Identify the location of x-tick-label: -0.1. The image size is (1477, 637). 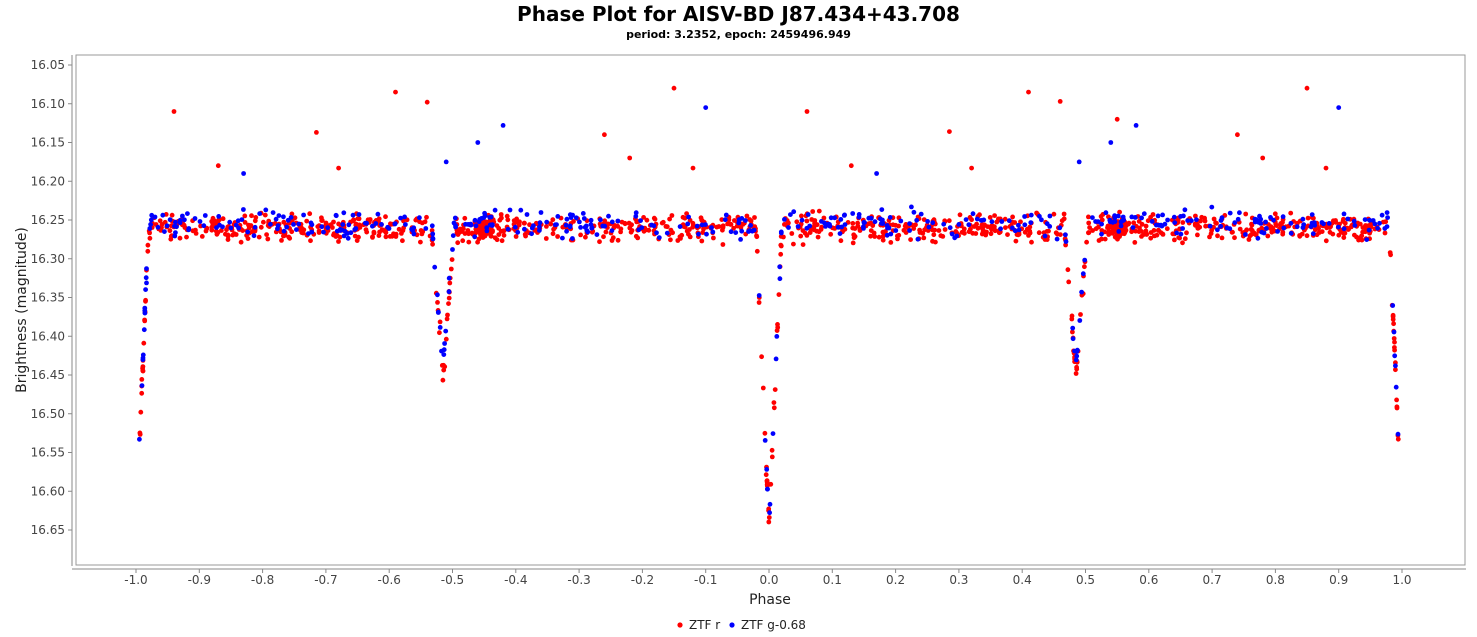
(705, 580).